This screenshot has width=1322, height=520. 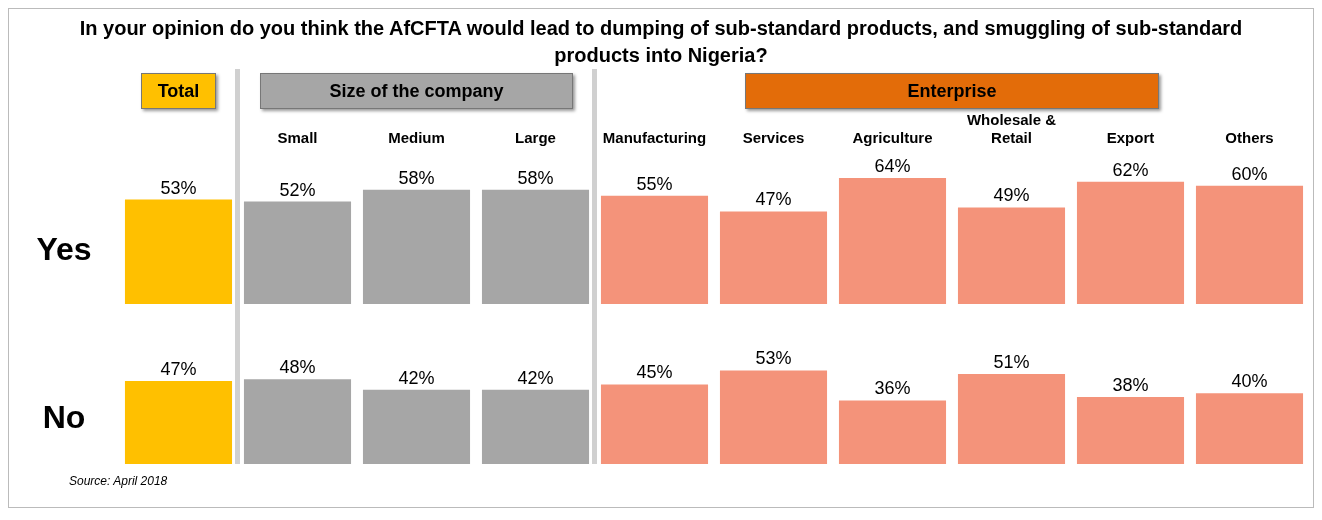 What do you see at coordinates (1130, 384) in the screenshot?
I see `data-label: 38%` at bounding box center [1130, 384].